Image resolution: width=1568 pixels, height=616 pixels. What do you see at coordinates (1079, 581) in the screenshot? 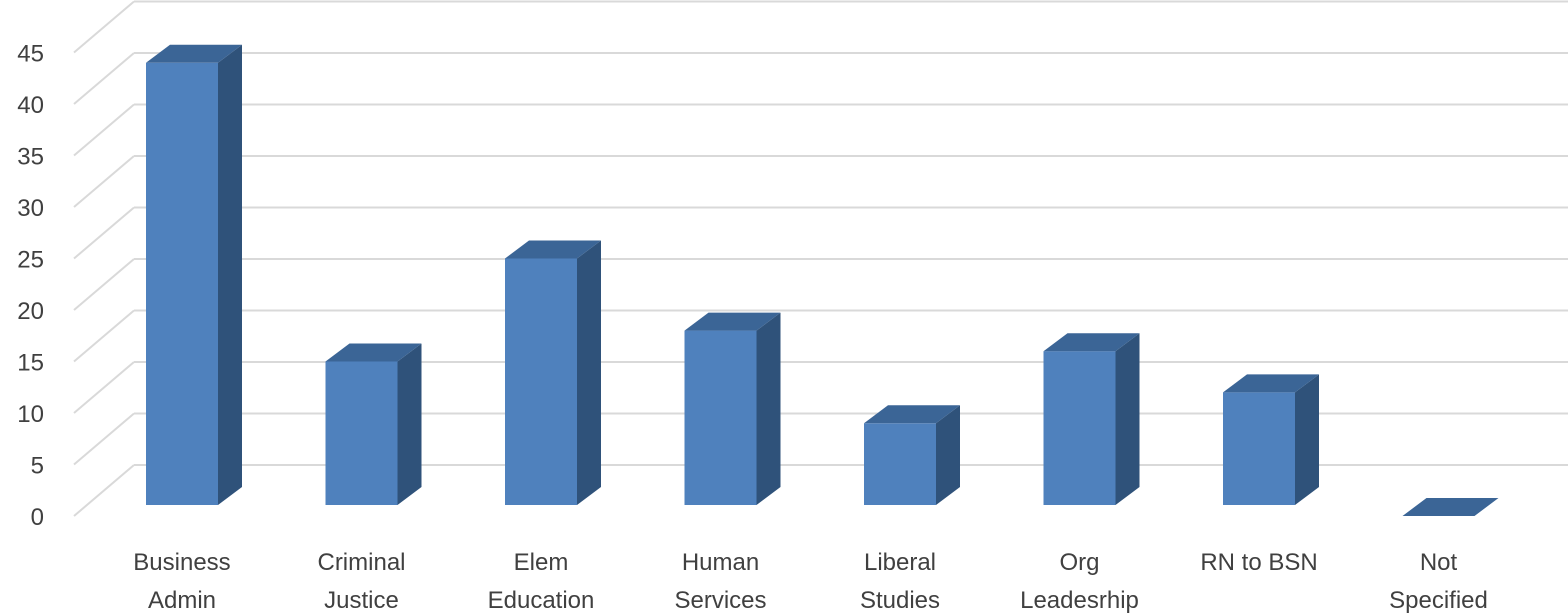
I see `x-category-label: Org Leadesrhip` at bounding box center [1079, 581].